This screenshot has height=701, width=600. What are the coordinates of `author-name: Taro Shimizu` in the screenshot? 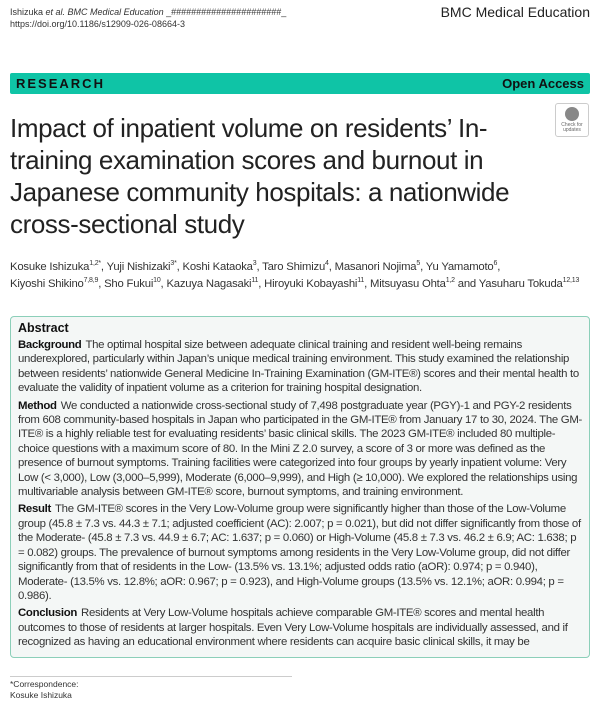 It's located at (294, 267).